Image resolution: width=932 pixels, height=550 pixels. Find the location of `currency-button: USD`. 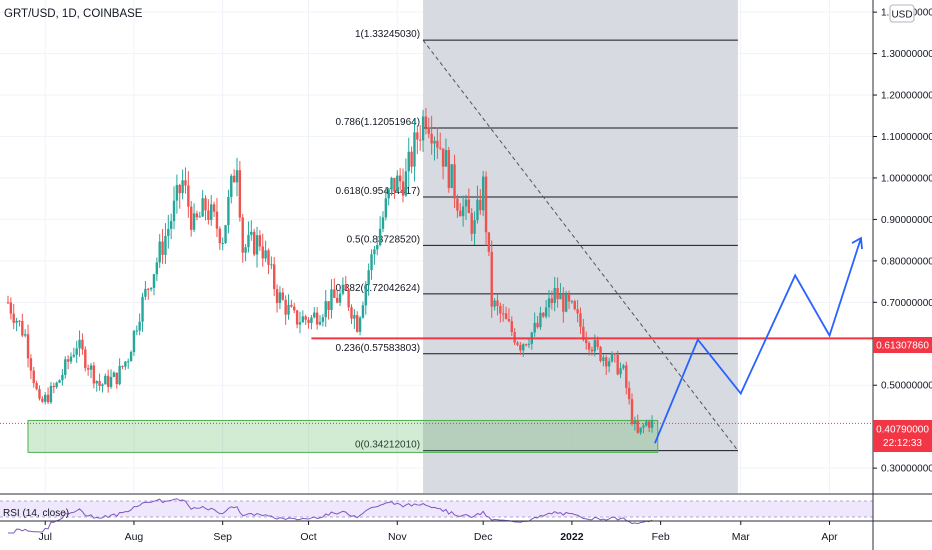

currency-button: USD is located at coordinates (902, 13).